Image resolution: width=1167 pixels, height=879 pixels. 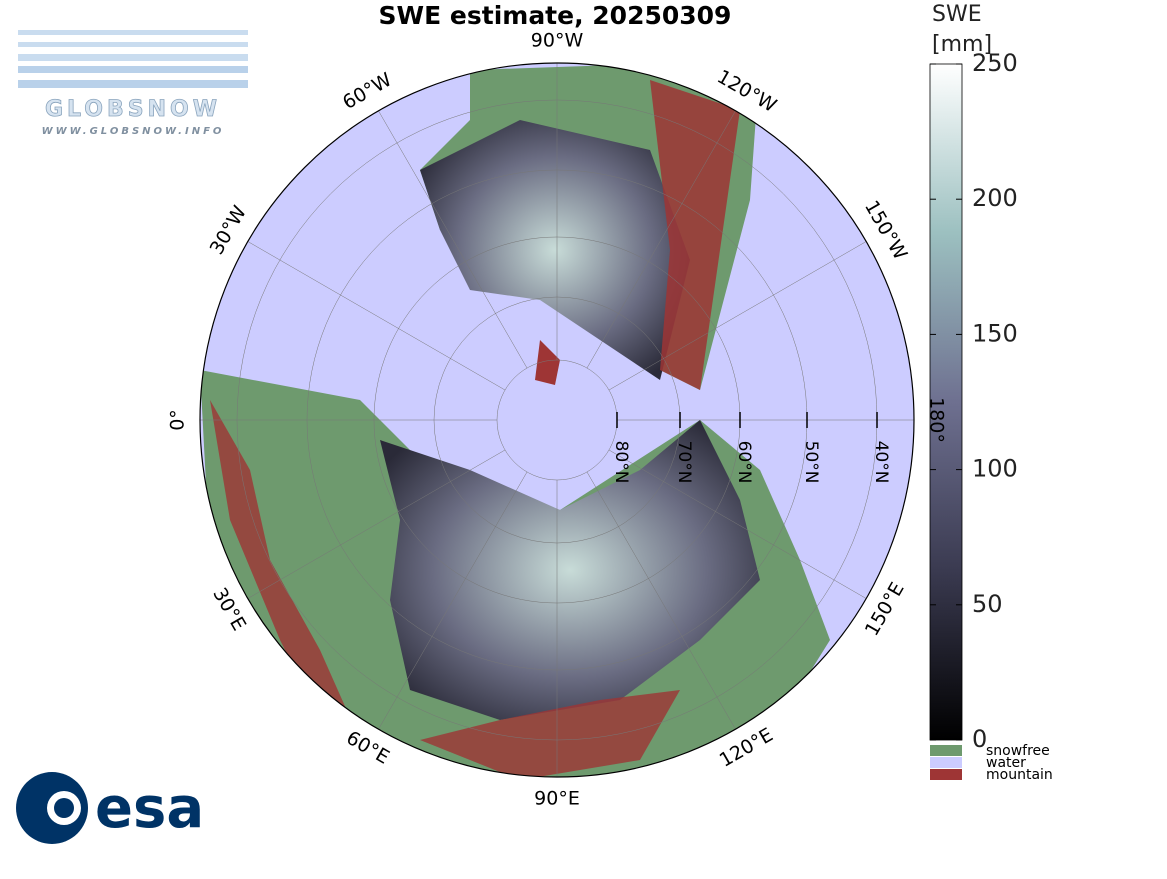 What do you see at coordinates (987, 604) in the screenshot?
I see `colorbar-tick-label: 50` at bounding box center [987, 604].